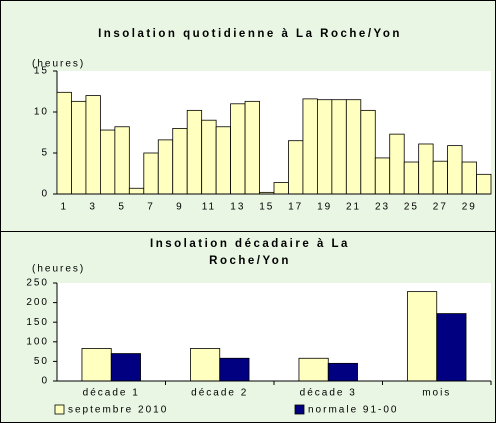 The image size is (496, 423). Describe the element at coordinates (382, 207) in the screenshot. I see `x-tick-label: 23` at that location.